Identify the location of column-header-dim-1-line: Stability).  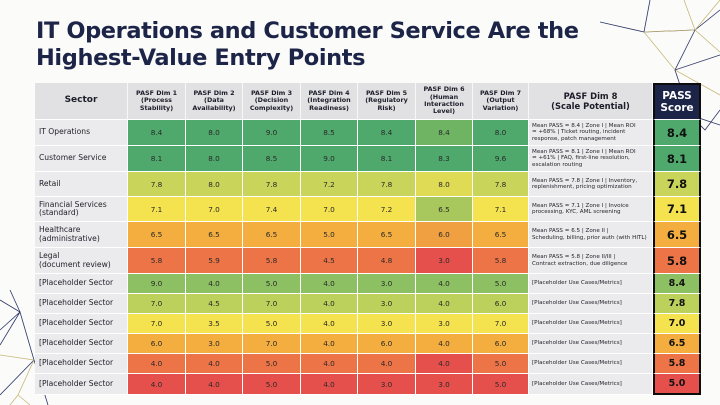
(156, 107).